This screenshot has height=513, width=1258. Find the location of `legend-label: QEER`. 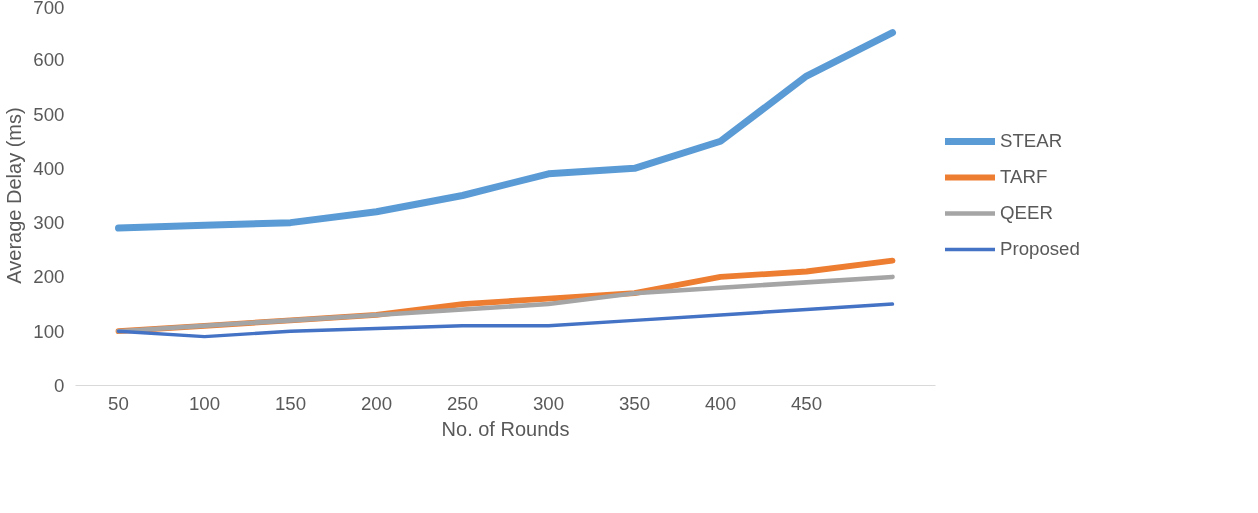

legend-label: QEER is located at coordinates (1026, 213).